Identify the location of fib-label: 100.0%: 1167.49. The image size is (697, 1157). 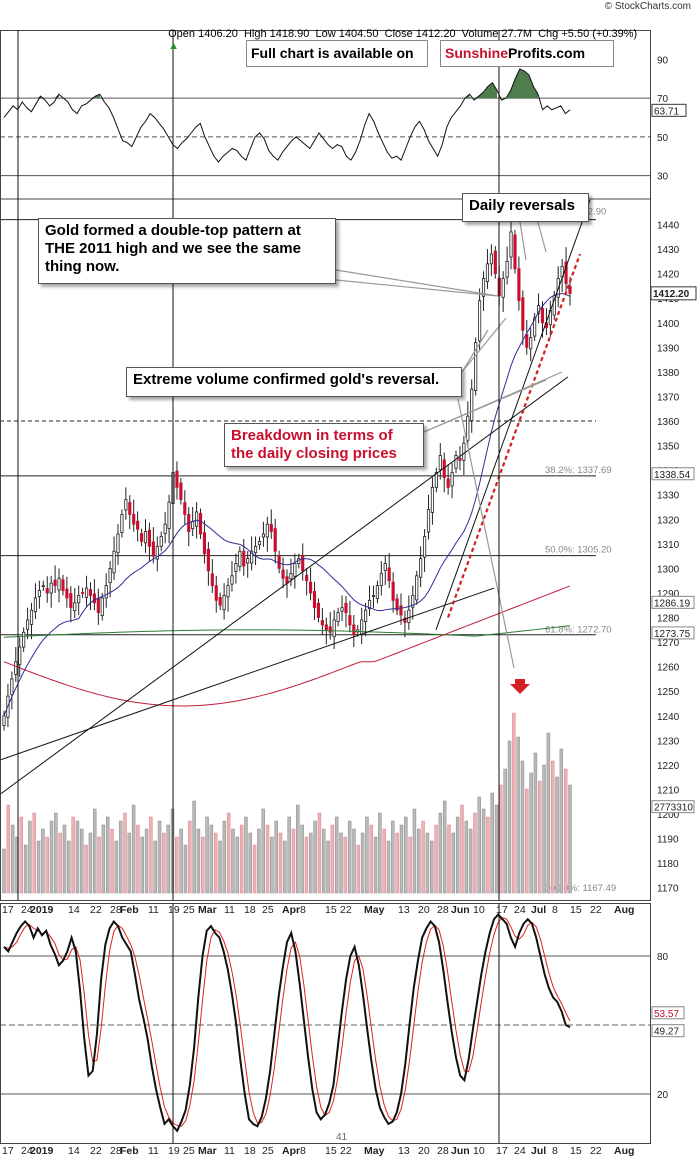
(580, 888).